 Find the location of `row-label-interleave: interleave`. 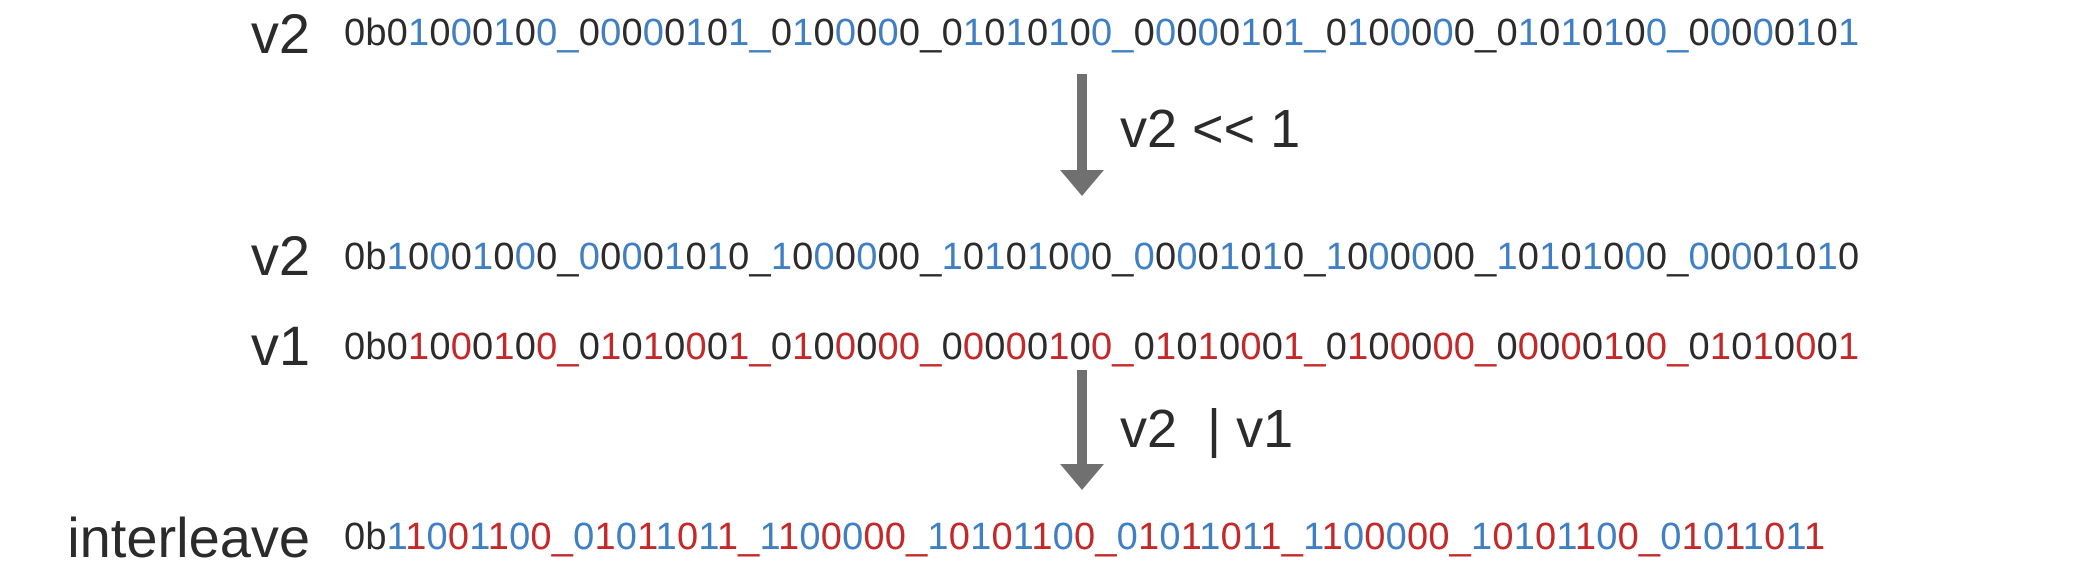

row-label-interleave: interleave is located at coordinates (188, 537).